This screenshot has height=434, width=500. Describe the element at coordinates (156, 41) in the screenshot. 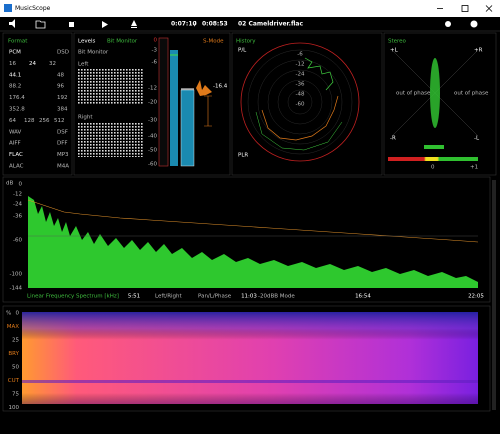

I see `meter-tick: 0` at that location.